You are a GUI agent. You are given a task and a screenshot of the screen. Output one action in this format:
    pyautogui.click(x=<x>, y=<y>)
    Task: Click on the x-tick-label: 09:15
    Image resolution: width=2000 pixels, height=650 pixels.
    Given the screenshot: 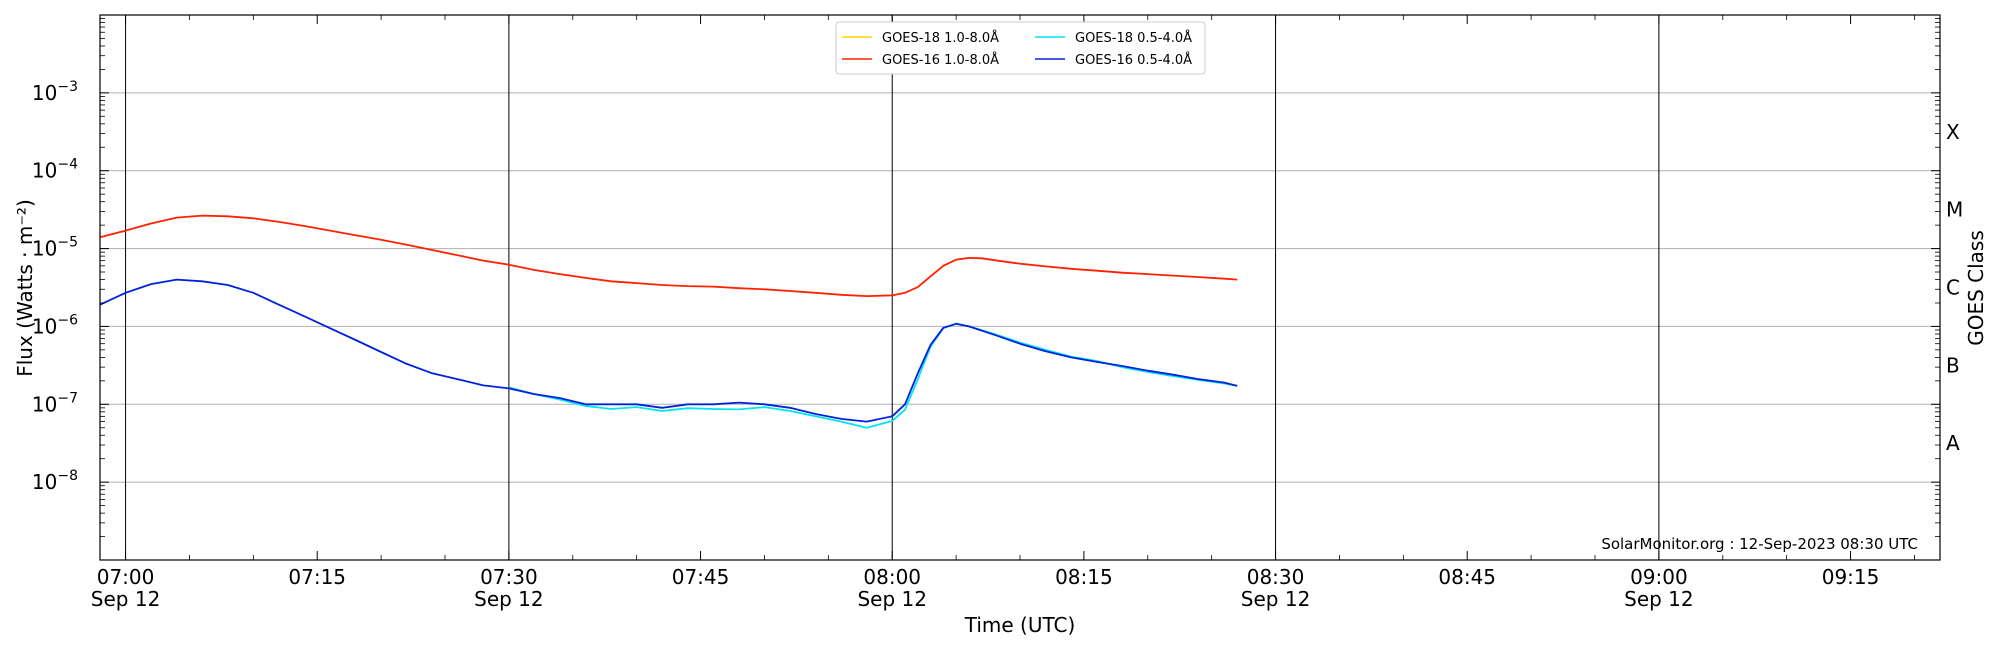 What is the action you would take?
    pyautogui.click(x=1851, y=577)
    